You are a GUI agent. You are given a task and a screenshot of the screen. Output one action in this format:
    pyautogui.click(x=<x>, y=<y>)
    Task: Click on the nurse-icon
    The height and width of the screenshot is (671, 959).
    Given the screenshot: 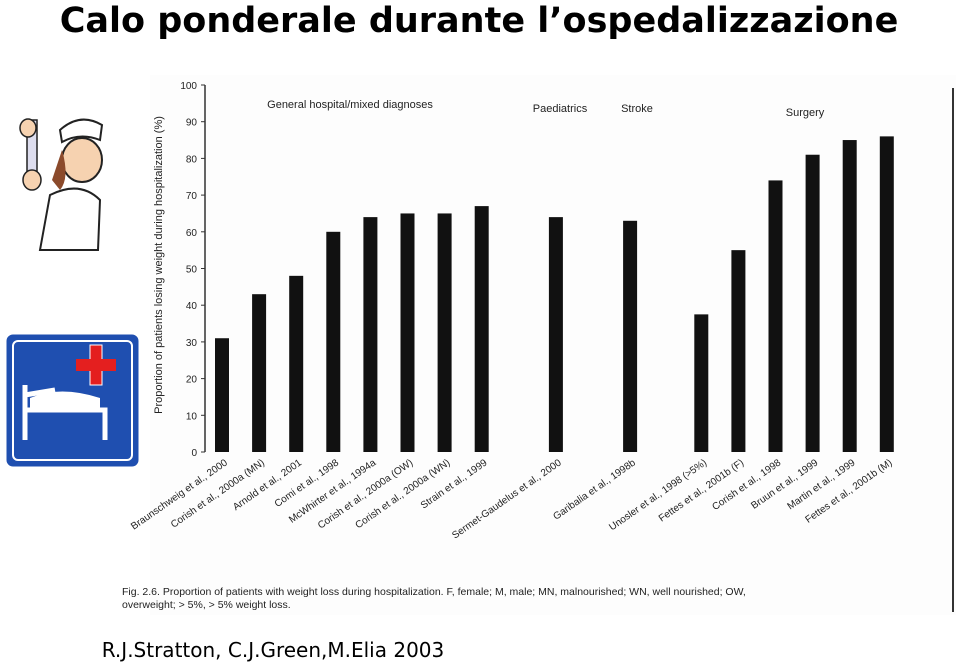 What is the action you would take?
    pyautogui.click(x=61, y=184)
    